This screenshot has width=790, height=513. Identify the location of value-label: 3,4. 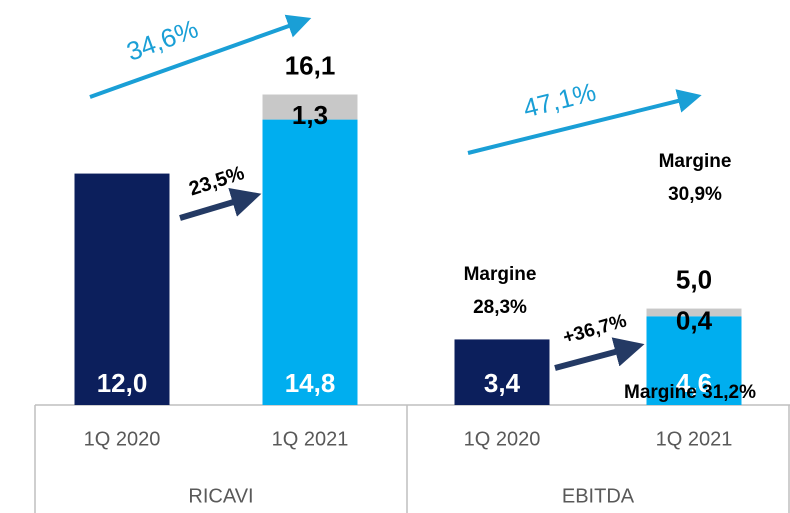
(502, 383).